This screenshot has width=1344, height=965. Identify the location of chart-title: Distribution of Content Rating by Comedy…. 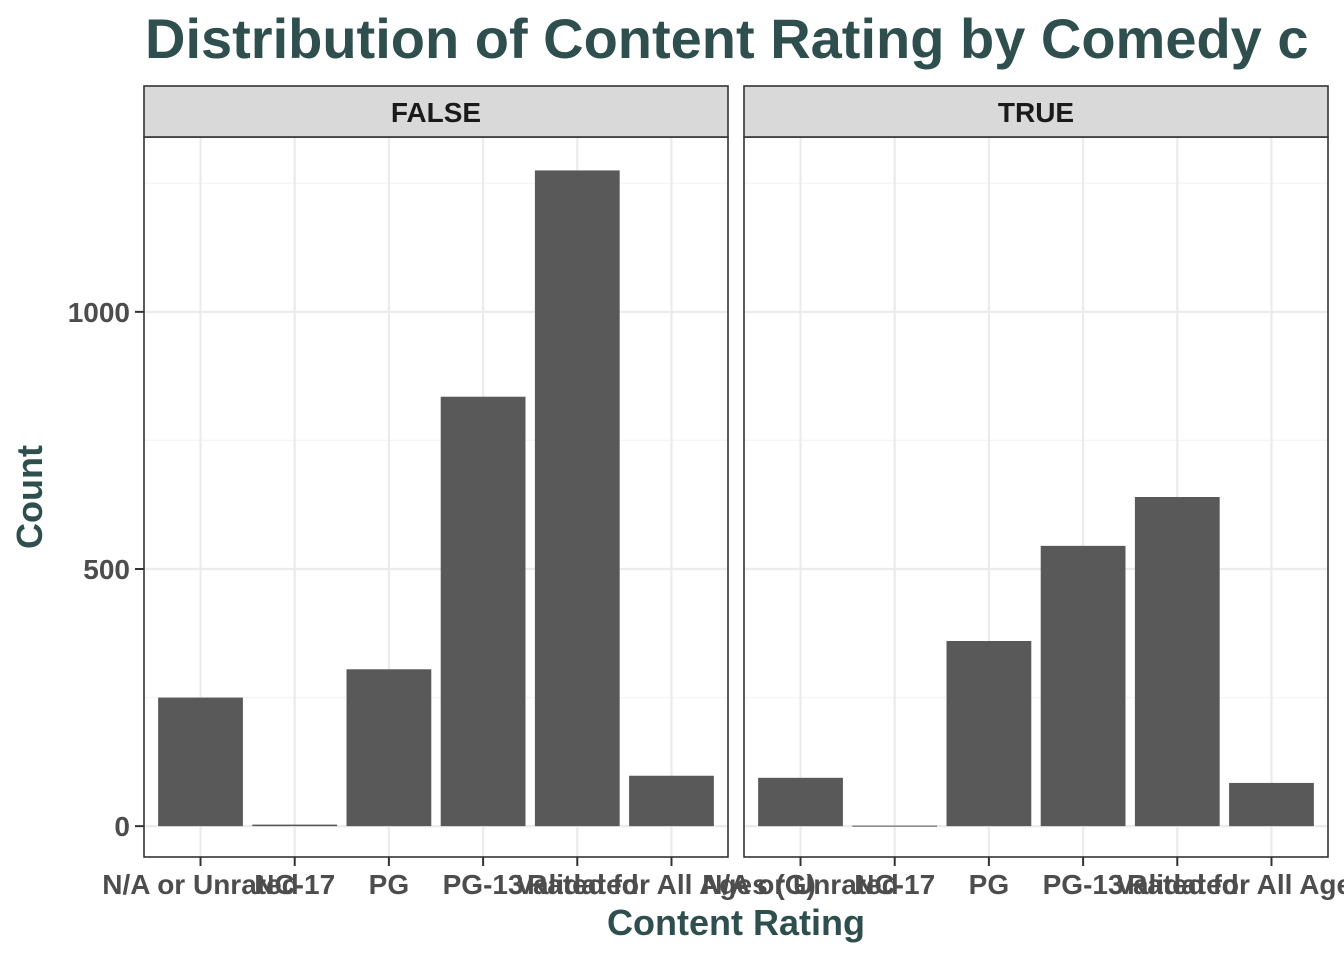
(727, 38).